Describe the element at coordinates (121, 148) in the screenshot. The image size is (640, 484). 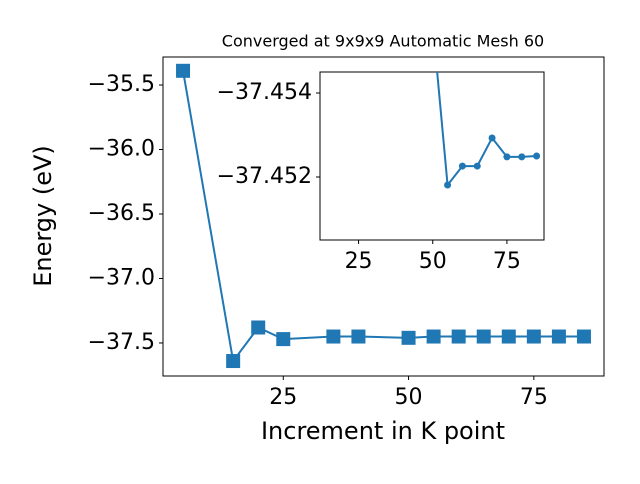
I see `y-tick-label: −36.0` at that location.